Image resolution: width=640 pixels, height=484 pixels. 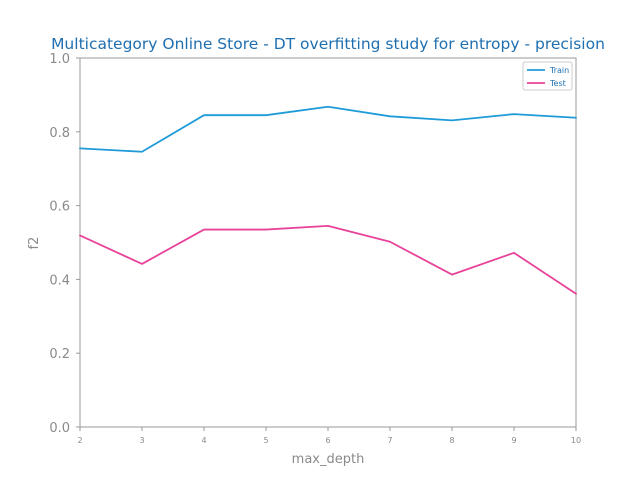 I want to click on legend-label-train: Train, so click(x=559, y=70).